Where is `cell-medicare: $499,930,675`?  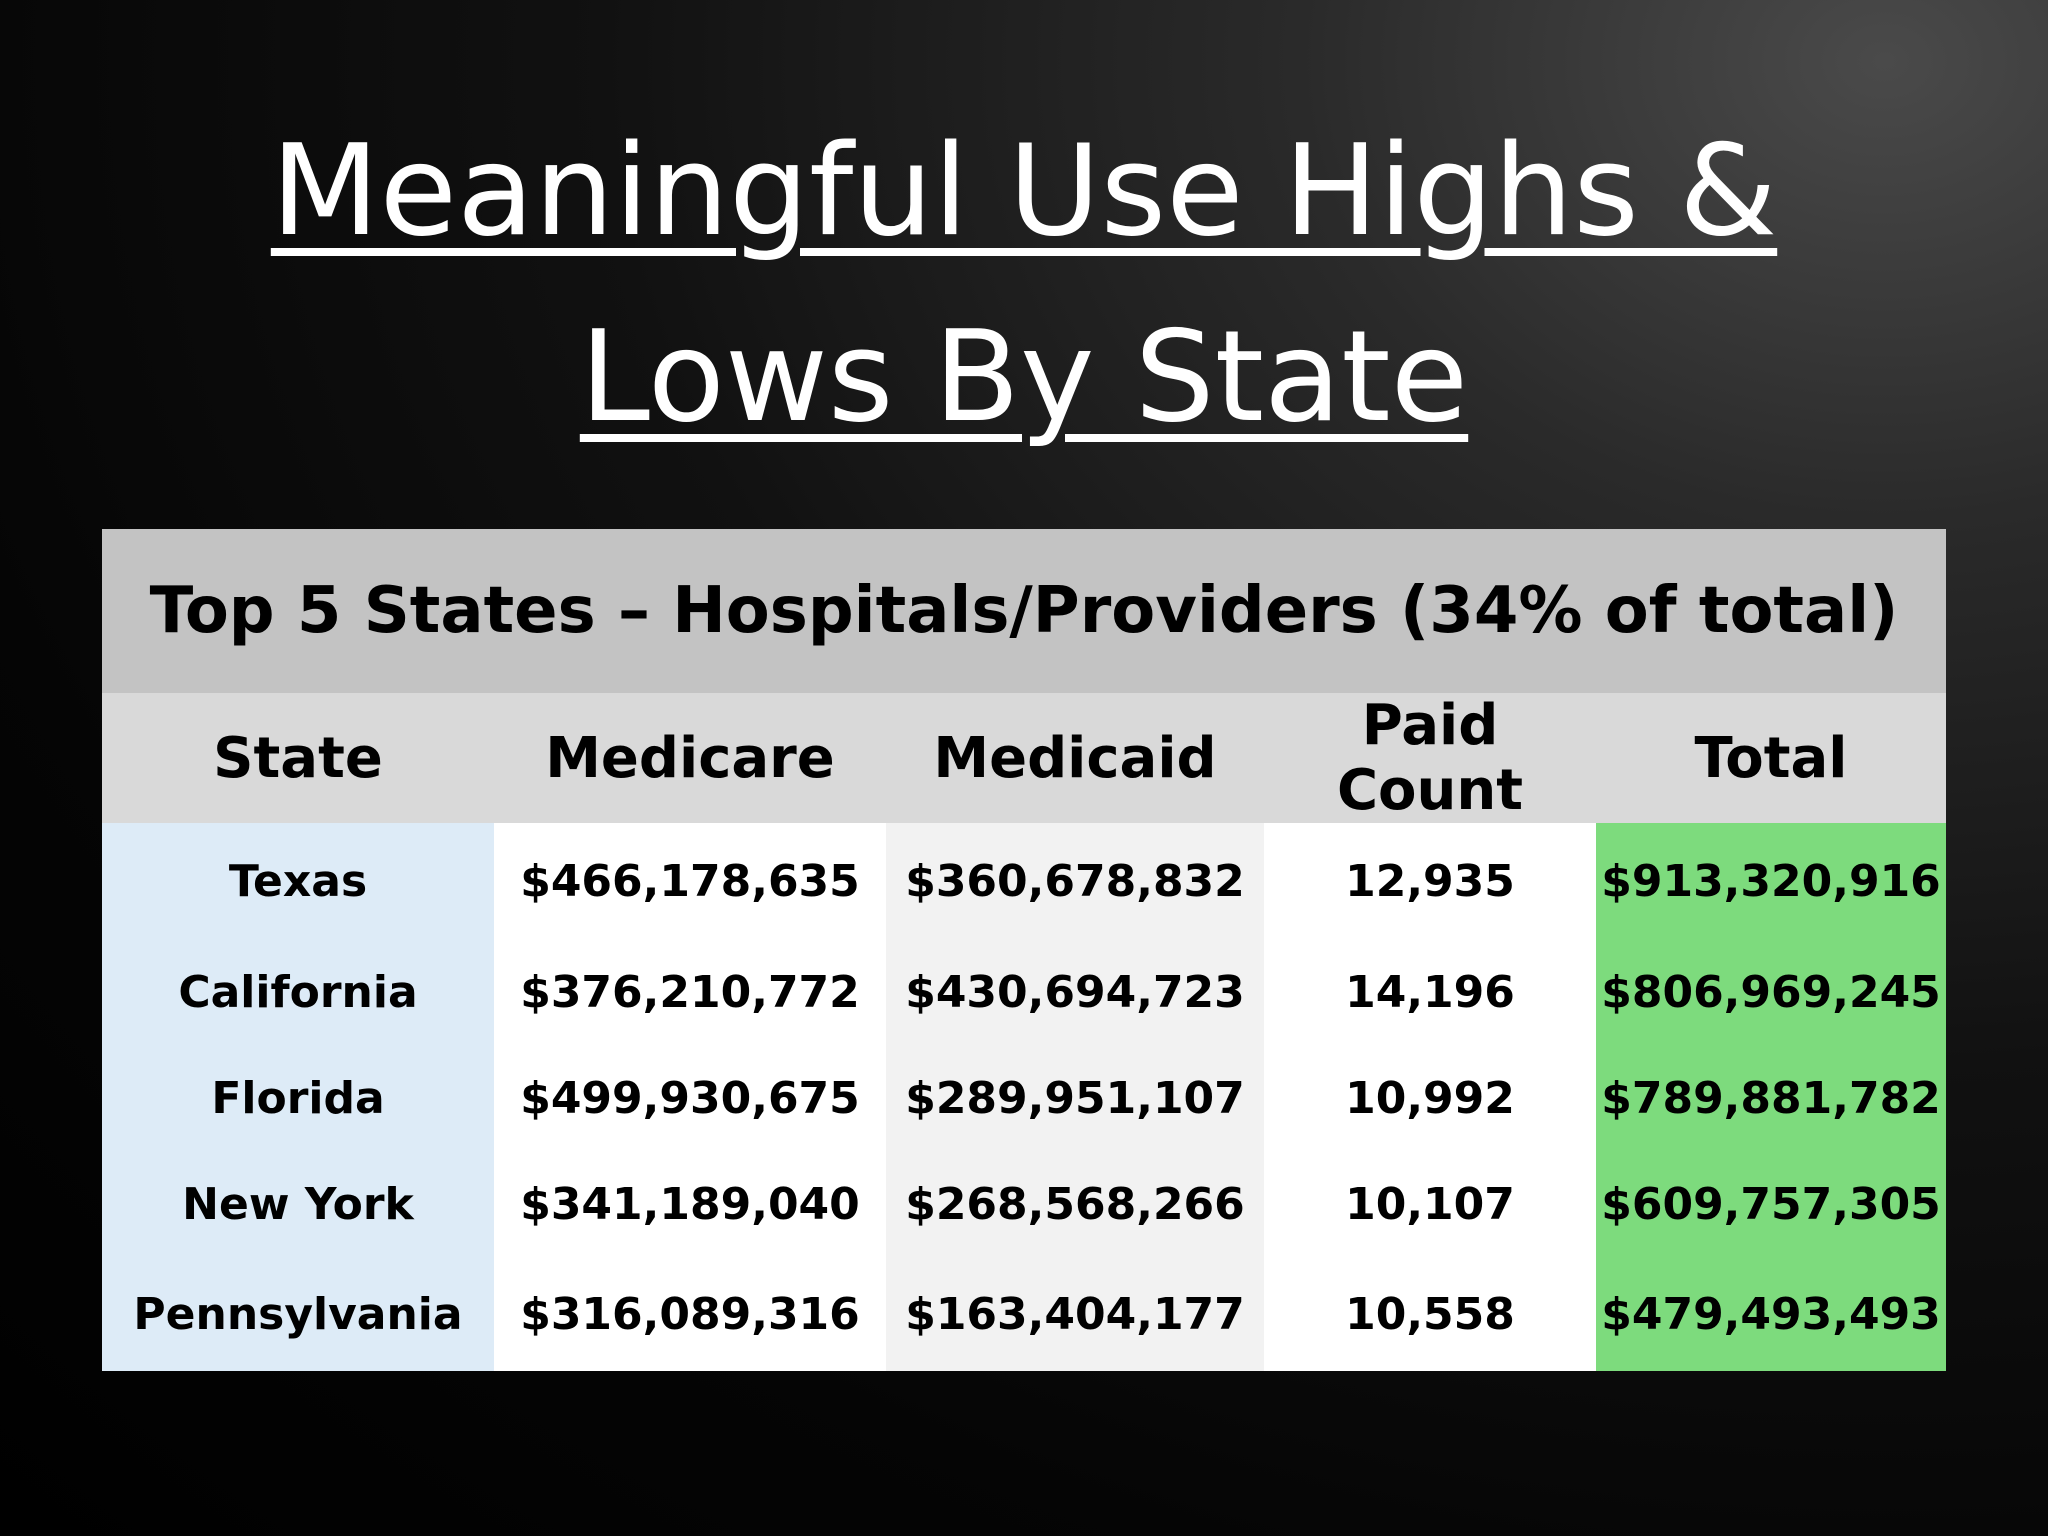
cell-medicare: $499,930,675 is located at coordinates (690, 1098).